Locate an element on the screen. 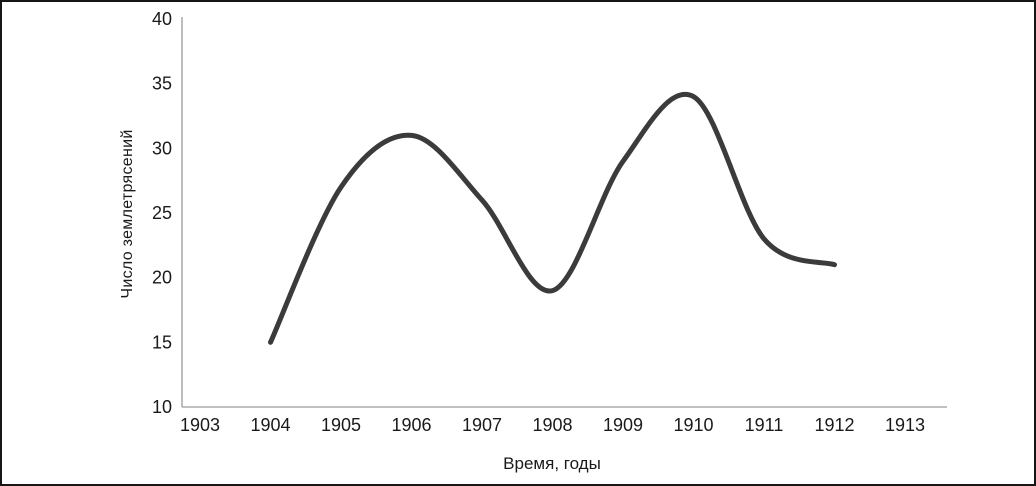 The width and height of the screenshot is (1036, 486). y-tick-label: 30 is located at coordinates (162, 148).